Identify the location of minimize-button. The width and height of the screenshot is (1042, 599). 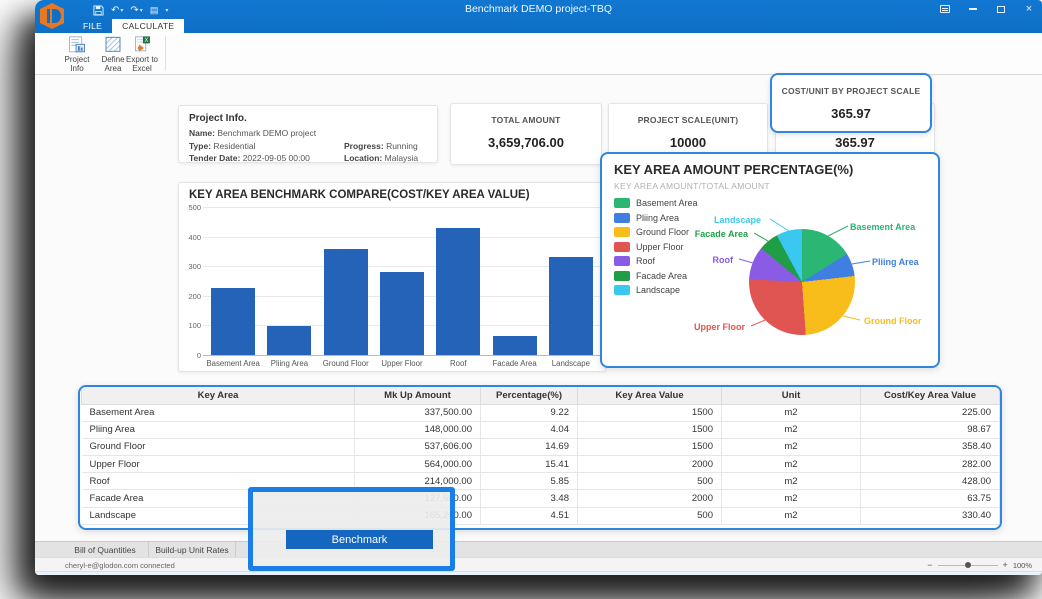
(973, 9).